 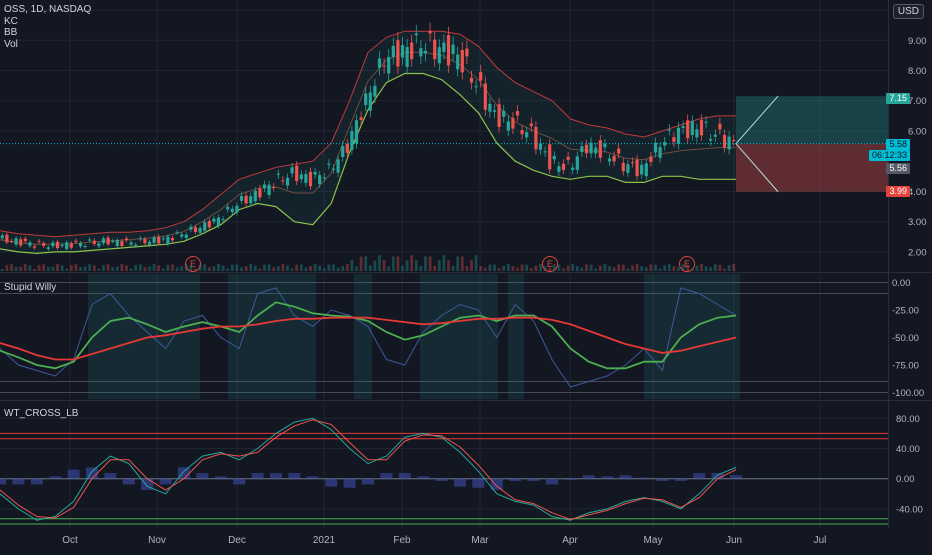 I want to click on x-tick-label: Dec, so click(x=237, y=540).